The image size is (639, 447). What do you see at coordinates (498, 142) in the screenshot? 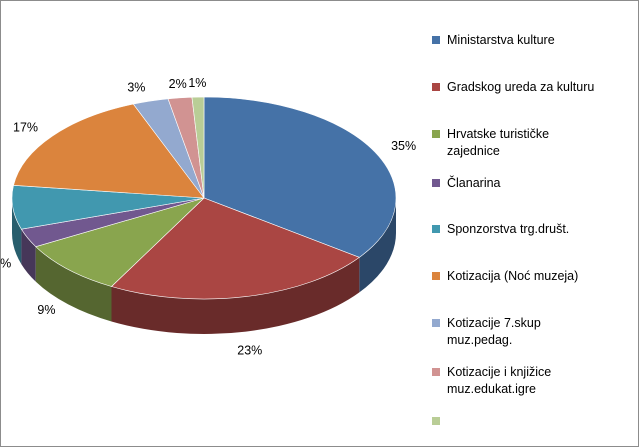
I see `legend-label: Hrvatske turističke zajednice` at bounding box center [498, 142].